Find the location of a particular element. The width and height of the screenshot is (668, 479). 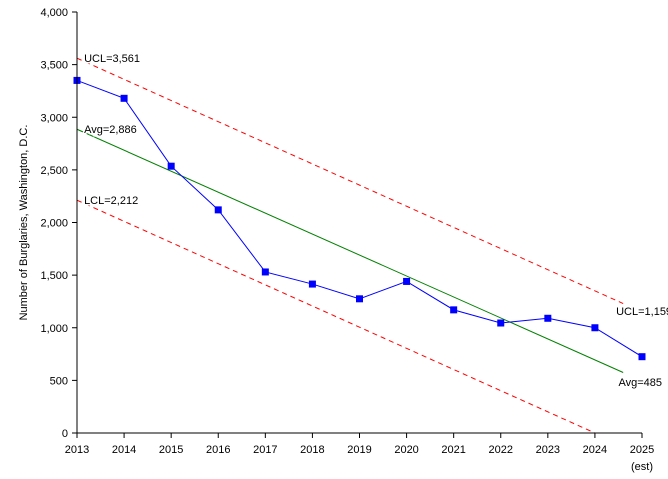

x-tick-label: 2013 is located at coordinates (77, 450).